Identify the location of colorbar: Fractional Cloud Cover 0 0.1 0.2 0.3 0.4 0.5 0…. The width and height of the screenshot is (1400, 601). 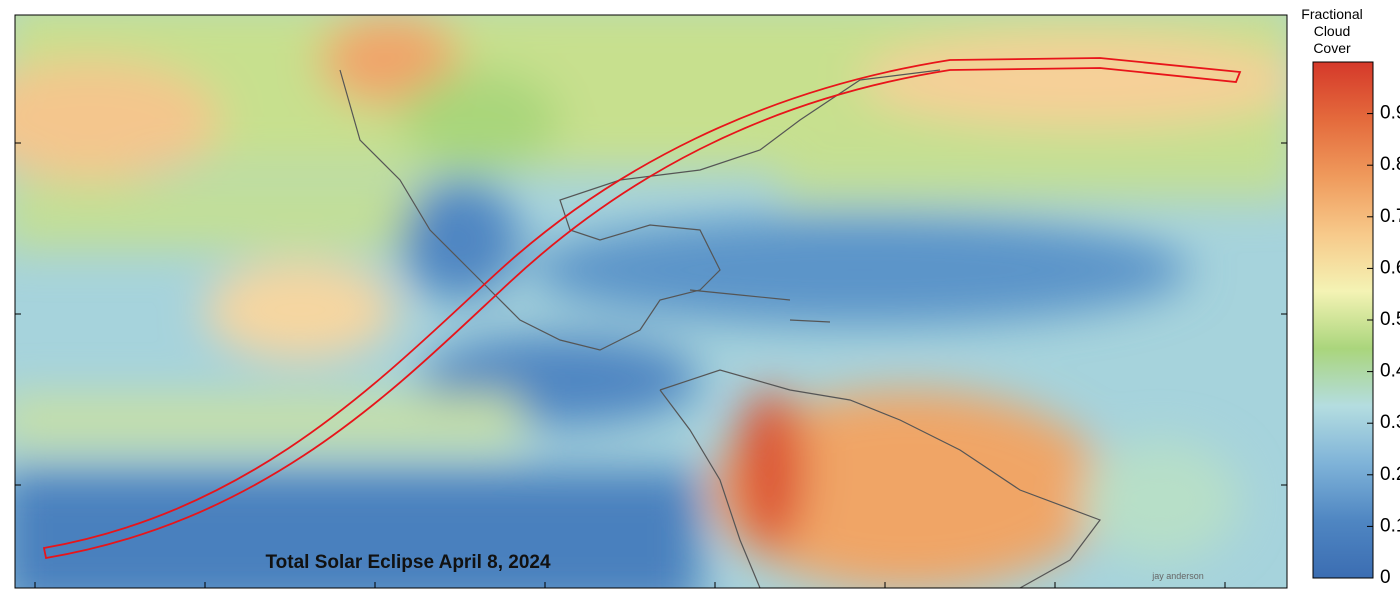
(1350, 297).